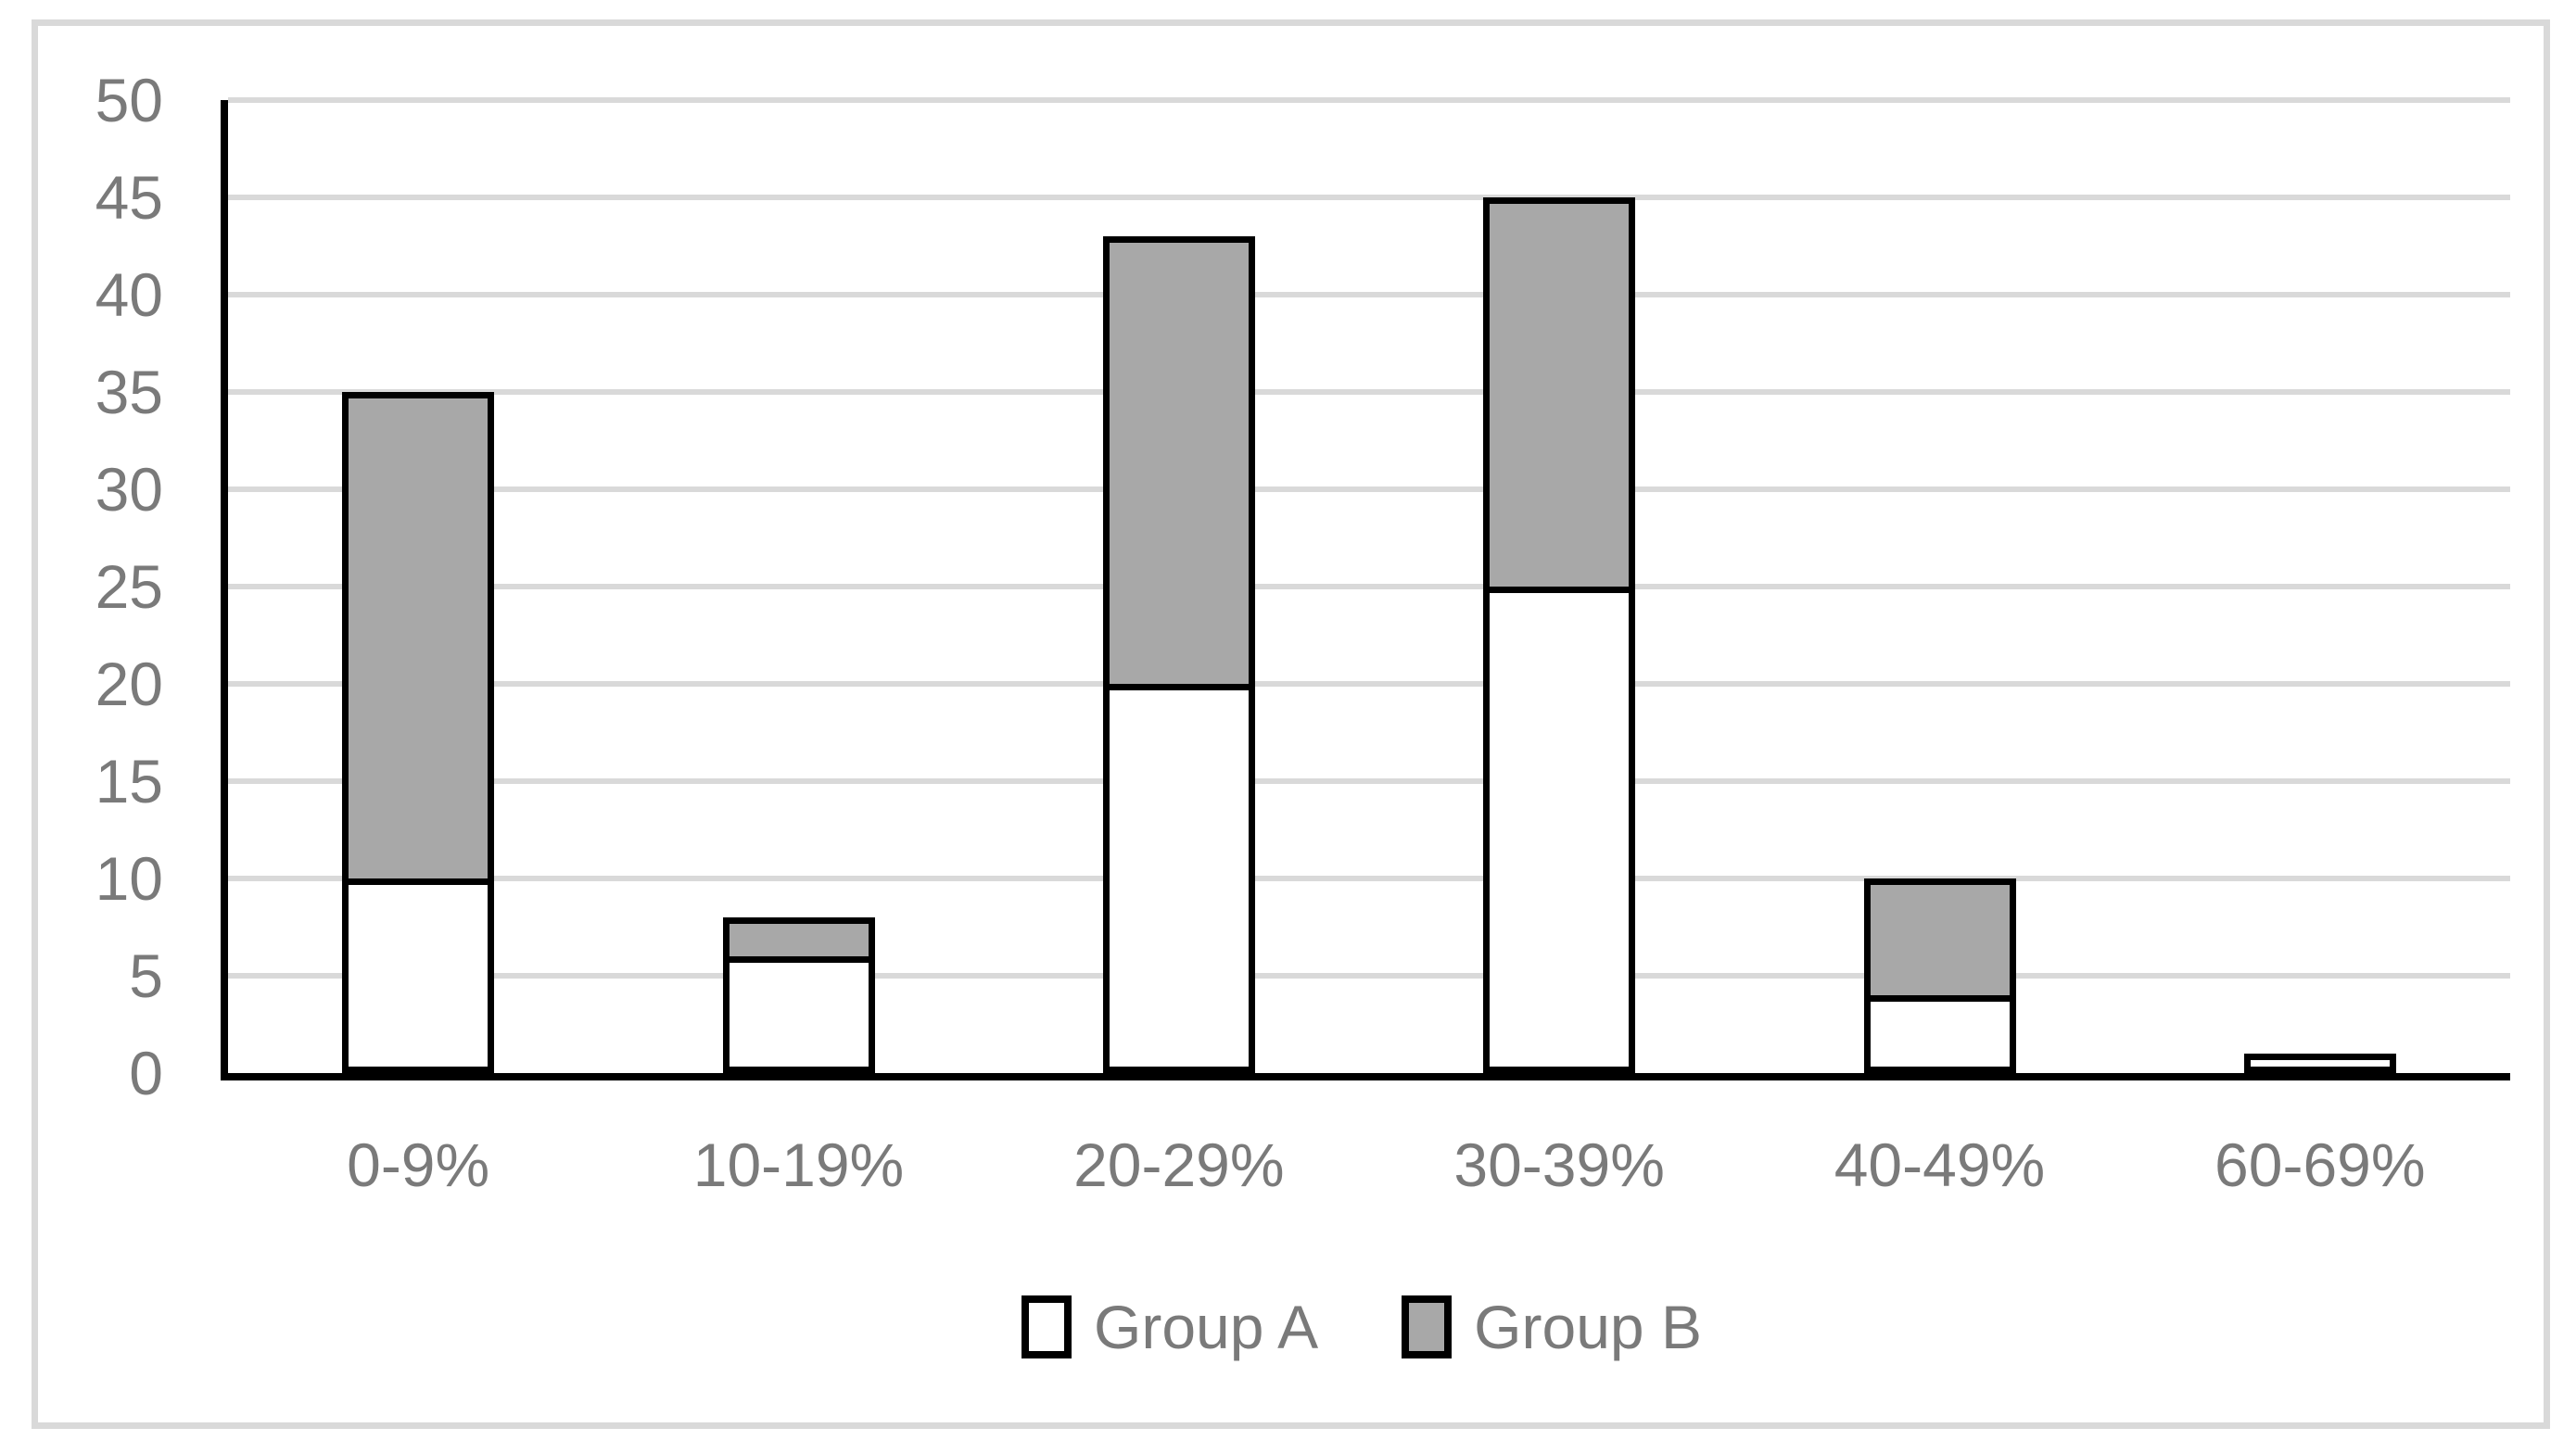 Image resolution: width=2576 pixels, height=1453 pixels. I want to click on x-tick-label-20-29%: 20-29%, so click(1179, 1165).